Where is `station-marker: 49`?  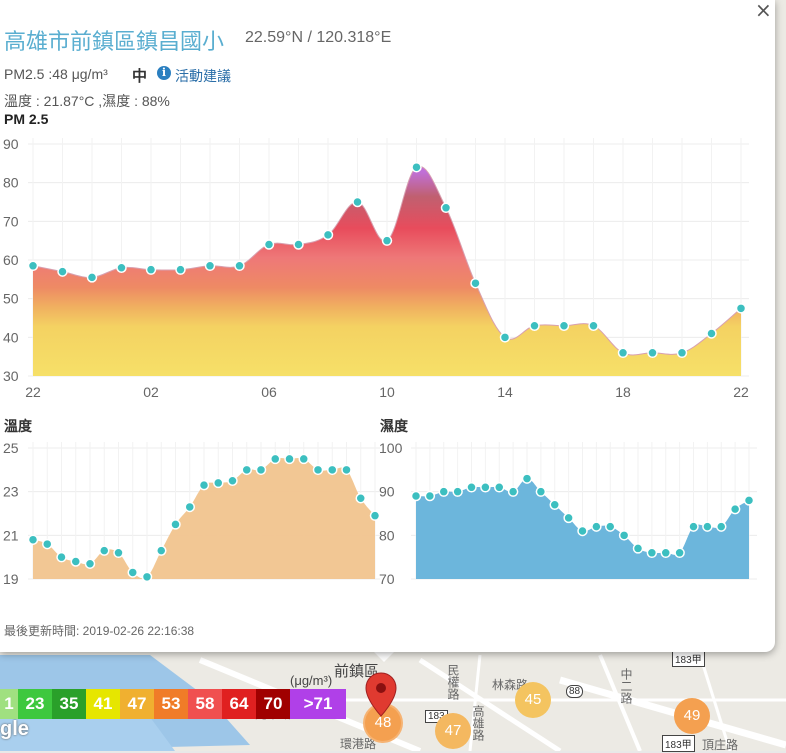
station-marker: 49 is located at coordinates (692, 716).